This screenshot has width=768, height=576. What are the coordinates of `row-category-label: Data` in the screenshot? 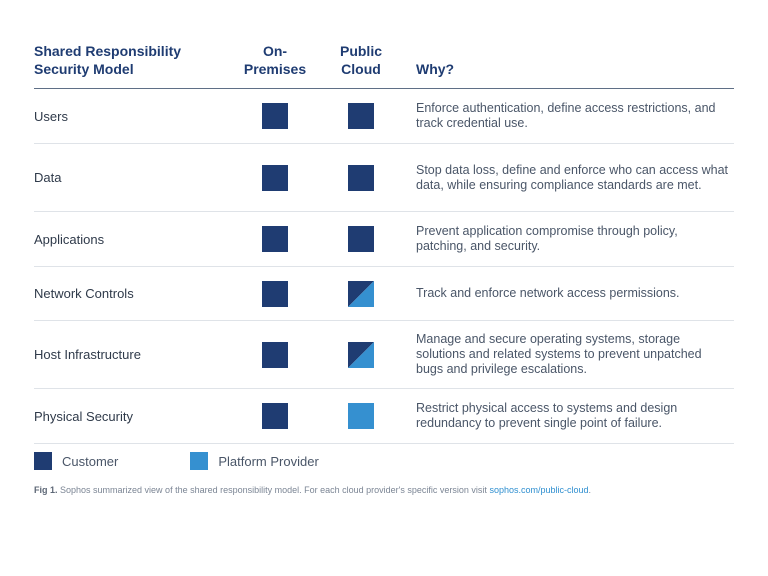 It's located at (48, 177).